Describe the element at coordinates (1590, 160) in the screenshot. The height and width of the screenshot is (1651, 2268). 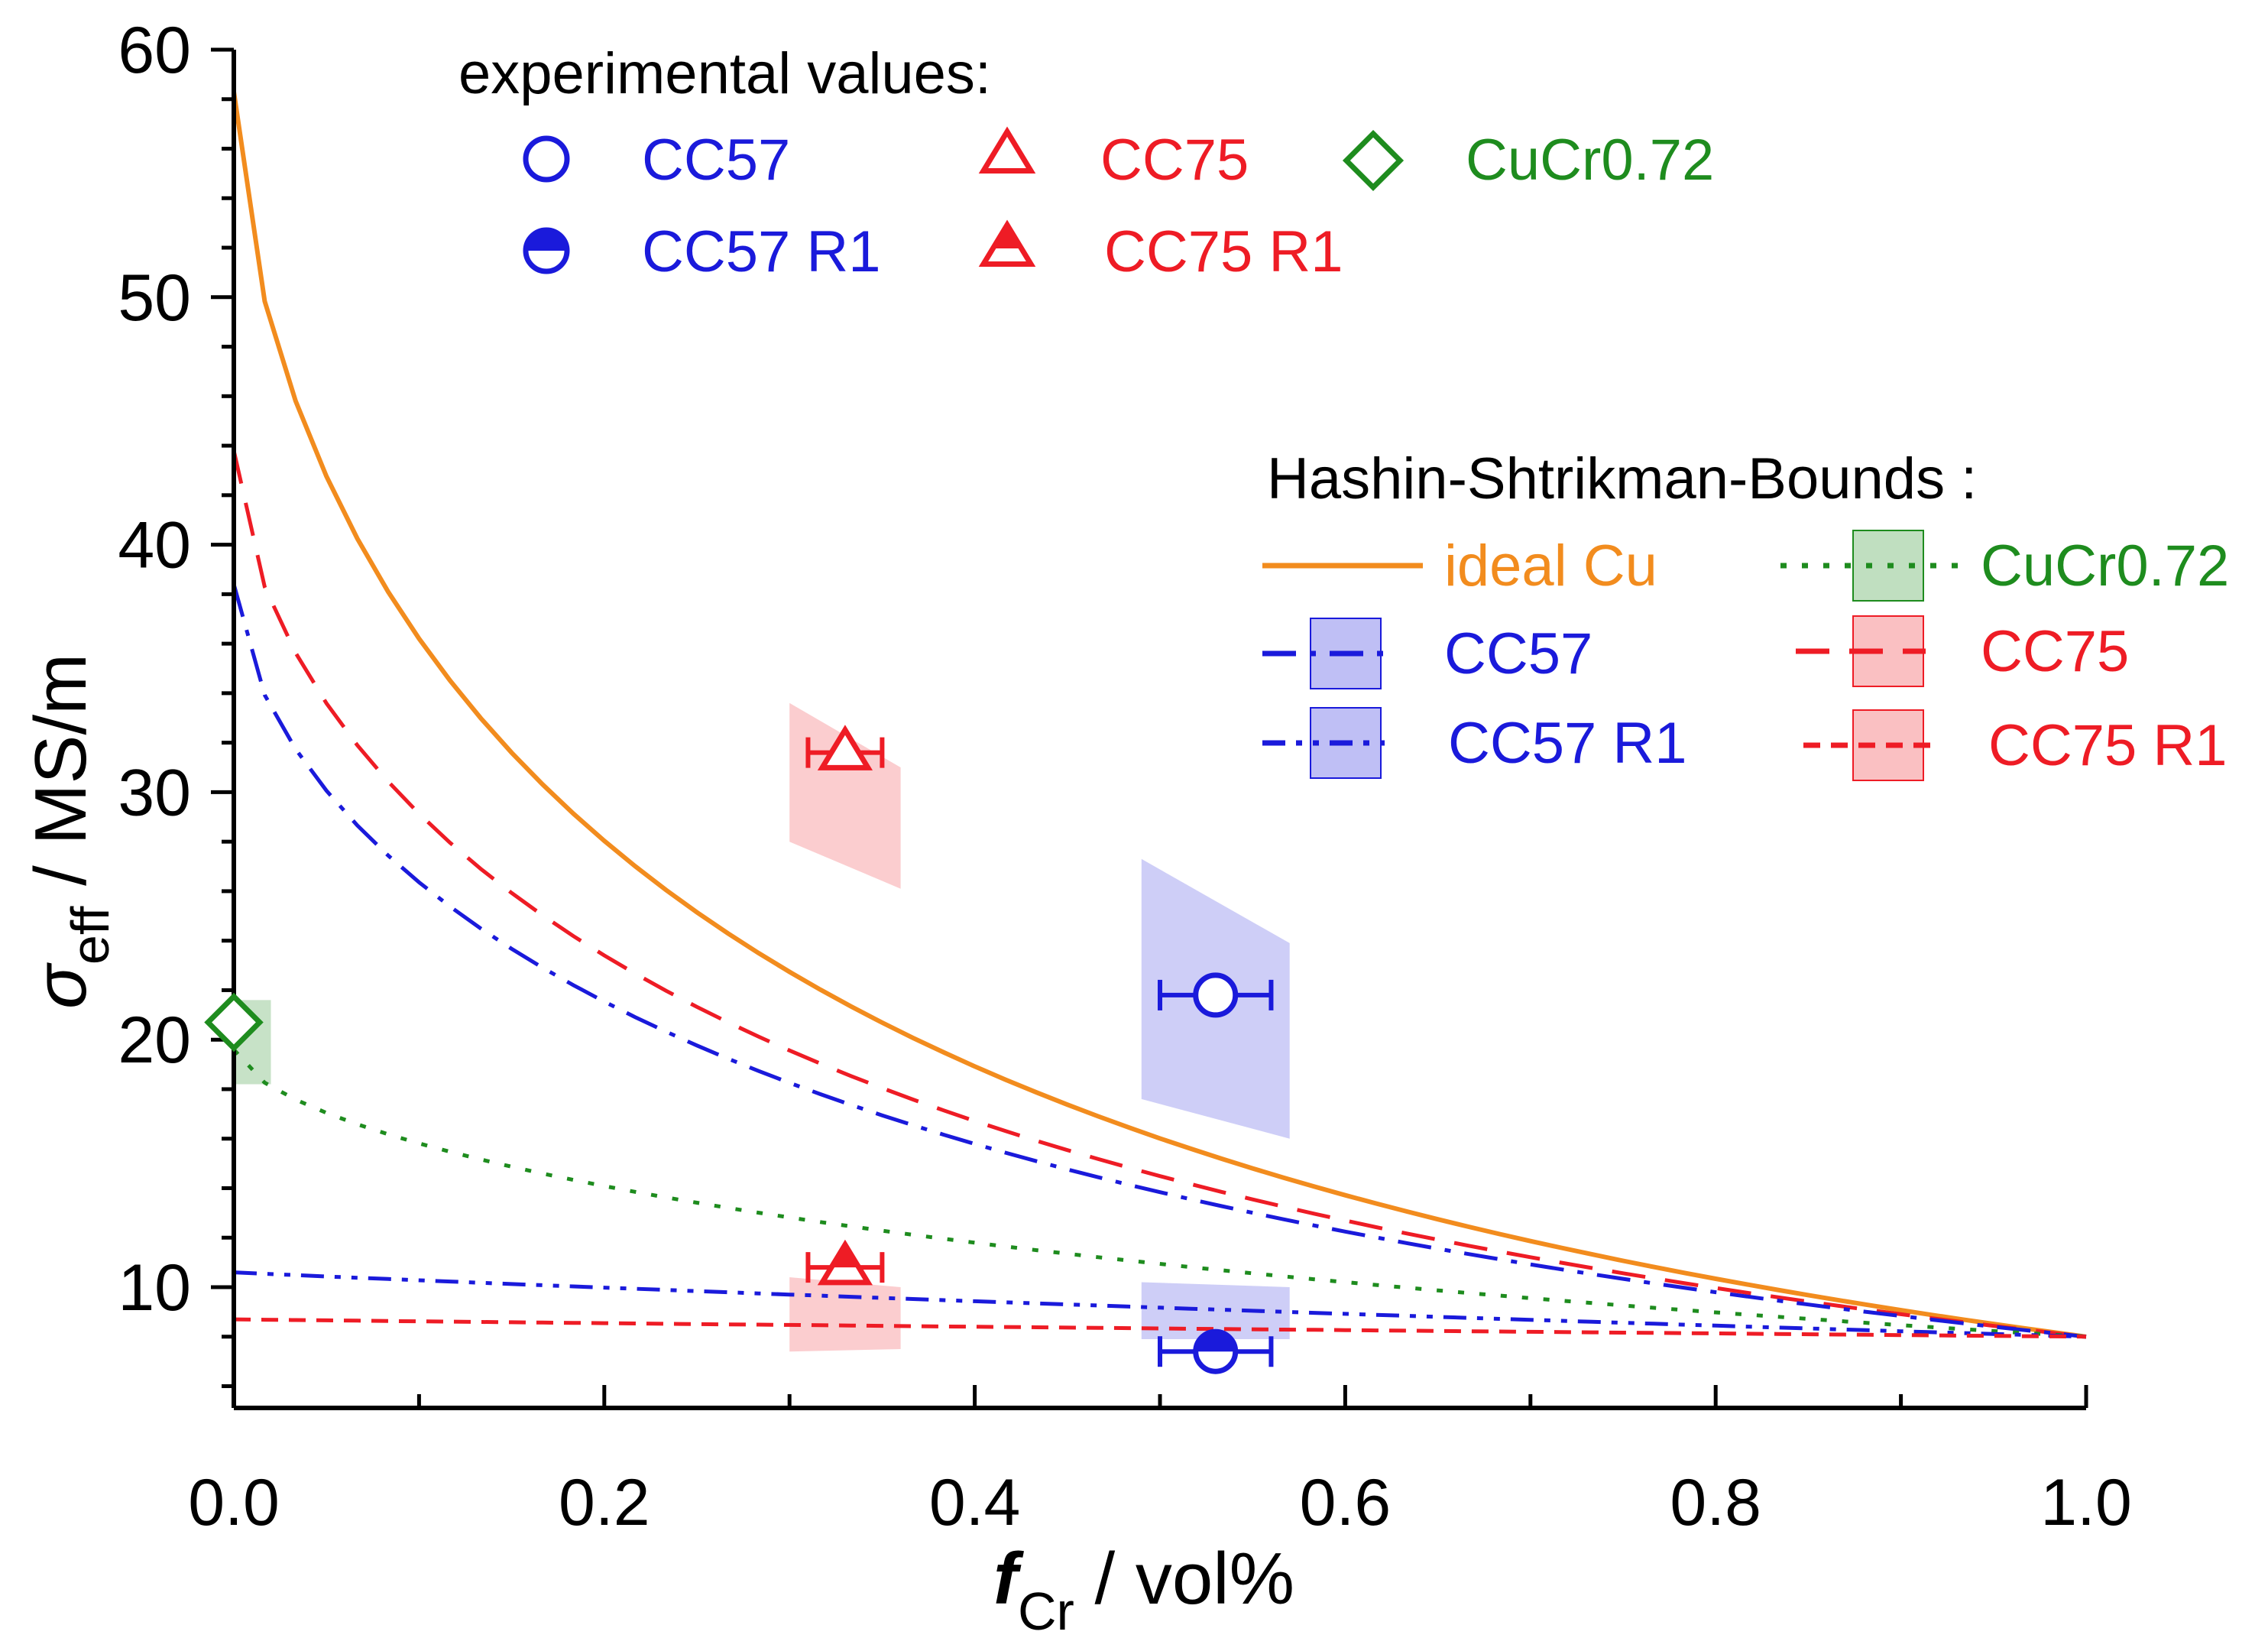
I see `legend-exp-label: CuCr0.72` at that location.